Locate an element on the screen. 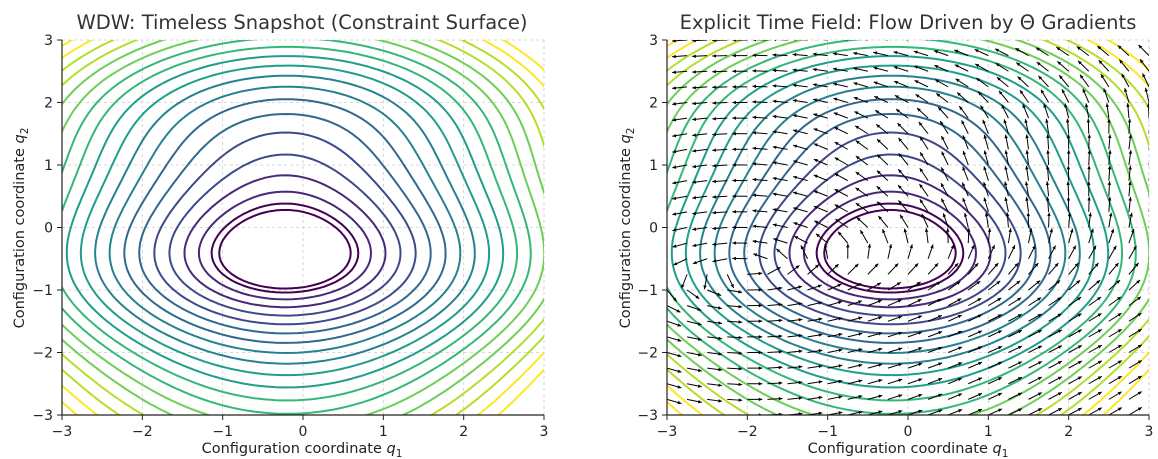 This screenshot has height=459, width=1158. x-tick-label: 1 is located at coordinates (383, 432).